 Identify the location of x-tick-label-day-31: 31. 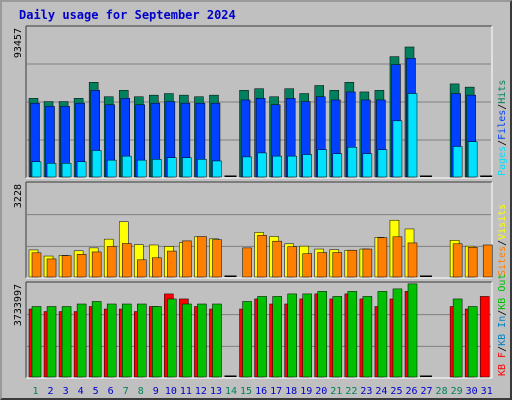
(487, 391).